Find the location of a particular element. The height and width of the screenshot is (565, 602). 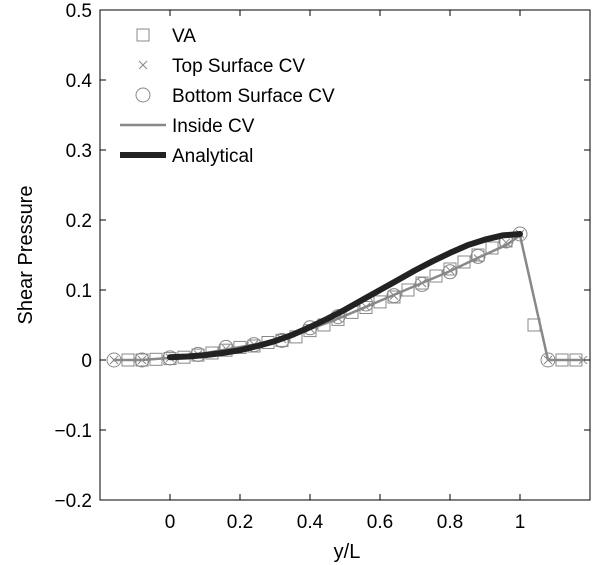

legend-item: Top Surface CV is located at coordinates (221, 66).